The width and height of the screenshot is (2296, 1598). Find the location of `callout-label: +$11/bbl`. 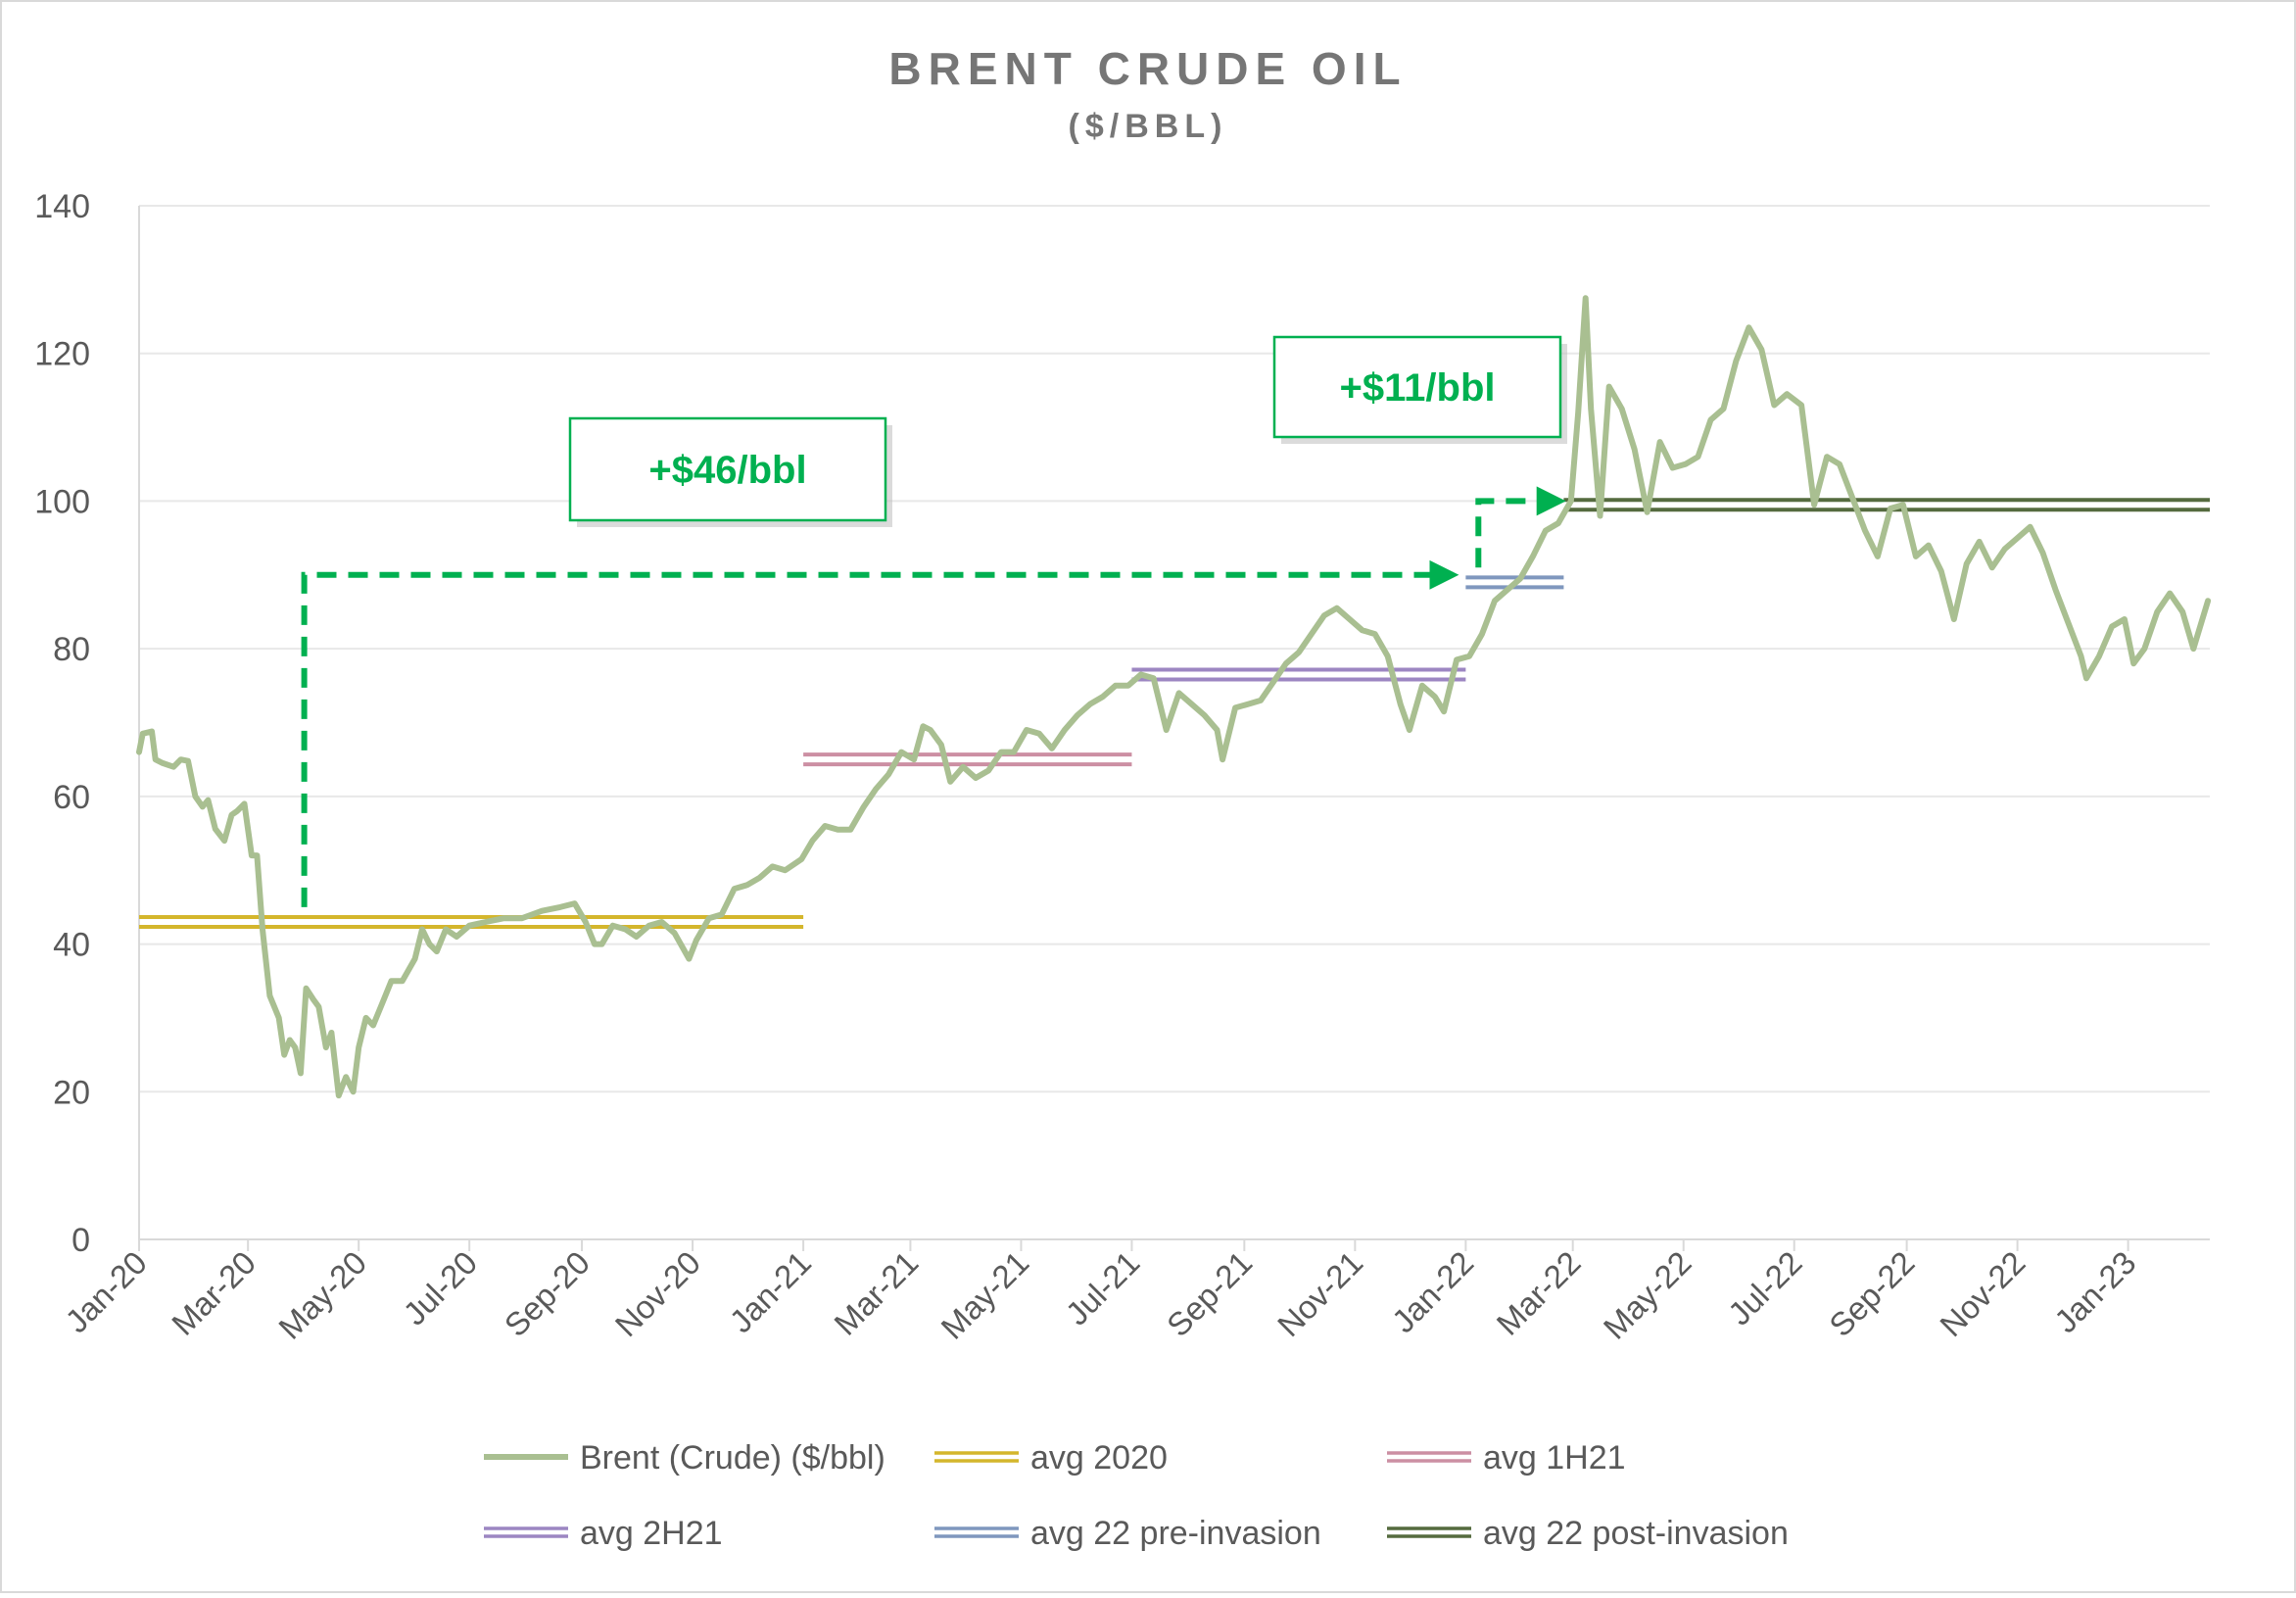

callout-label: +$11/bbl is located at coordinates (1418, 388).